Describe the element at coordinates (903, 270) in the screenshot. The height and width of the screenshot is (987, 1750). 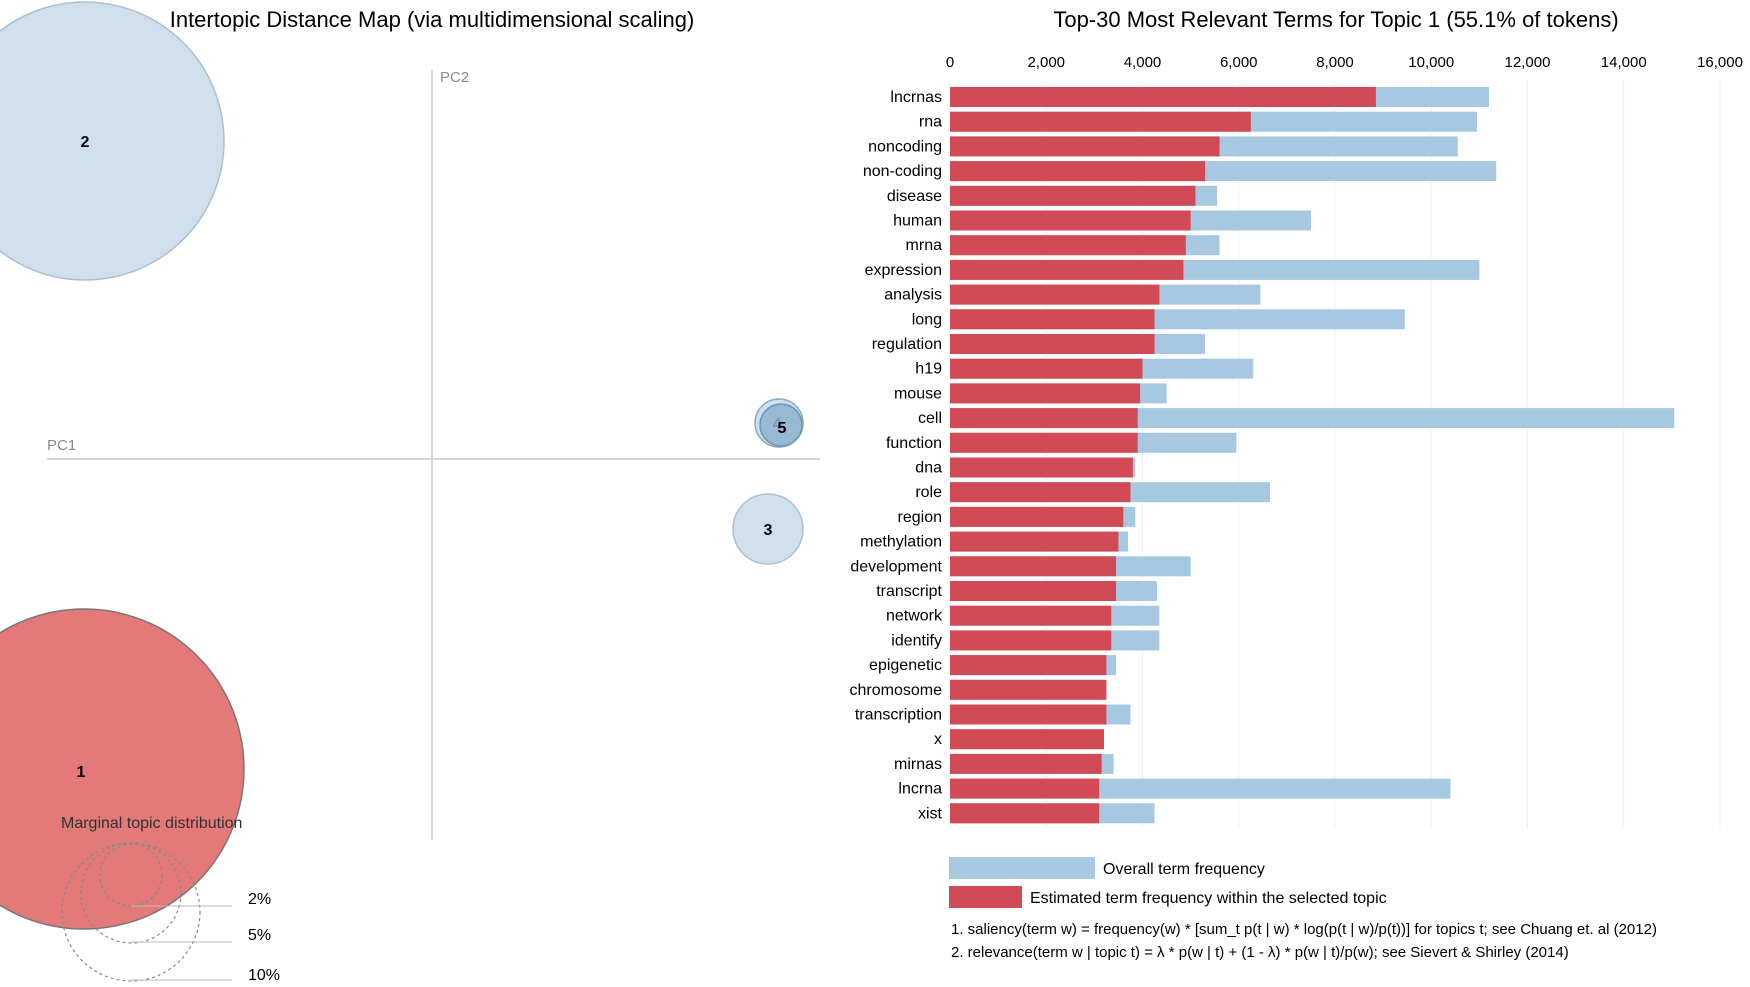
I see `term-label: expression` at that location.